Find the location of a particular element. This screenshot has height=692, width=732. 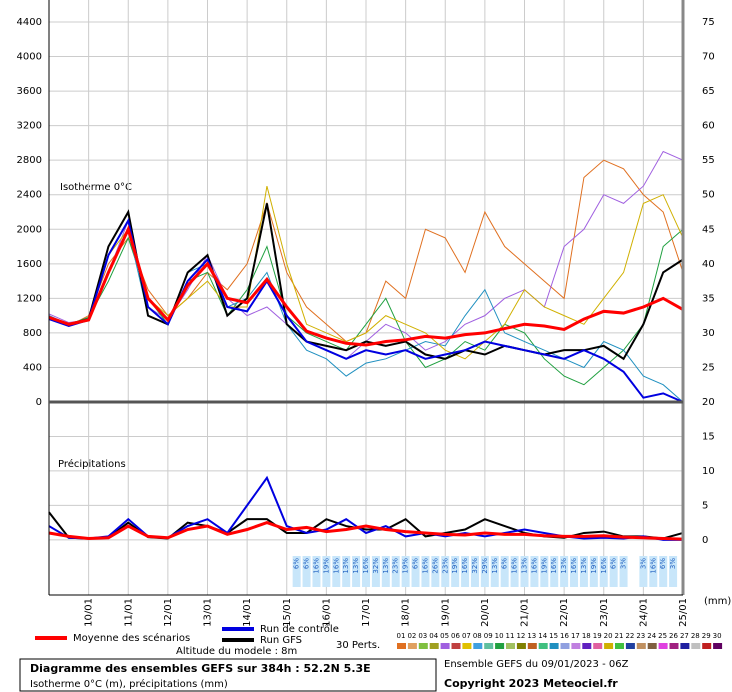

pert-label: 26 is located at coordinates (673, 636).